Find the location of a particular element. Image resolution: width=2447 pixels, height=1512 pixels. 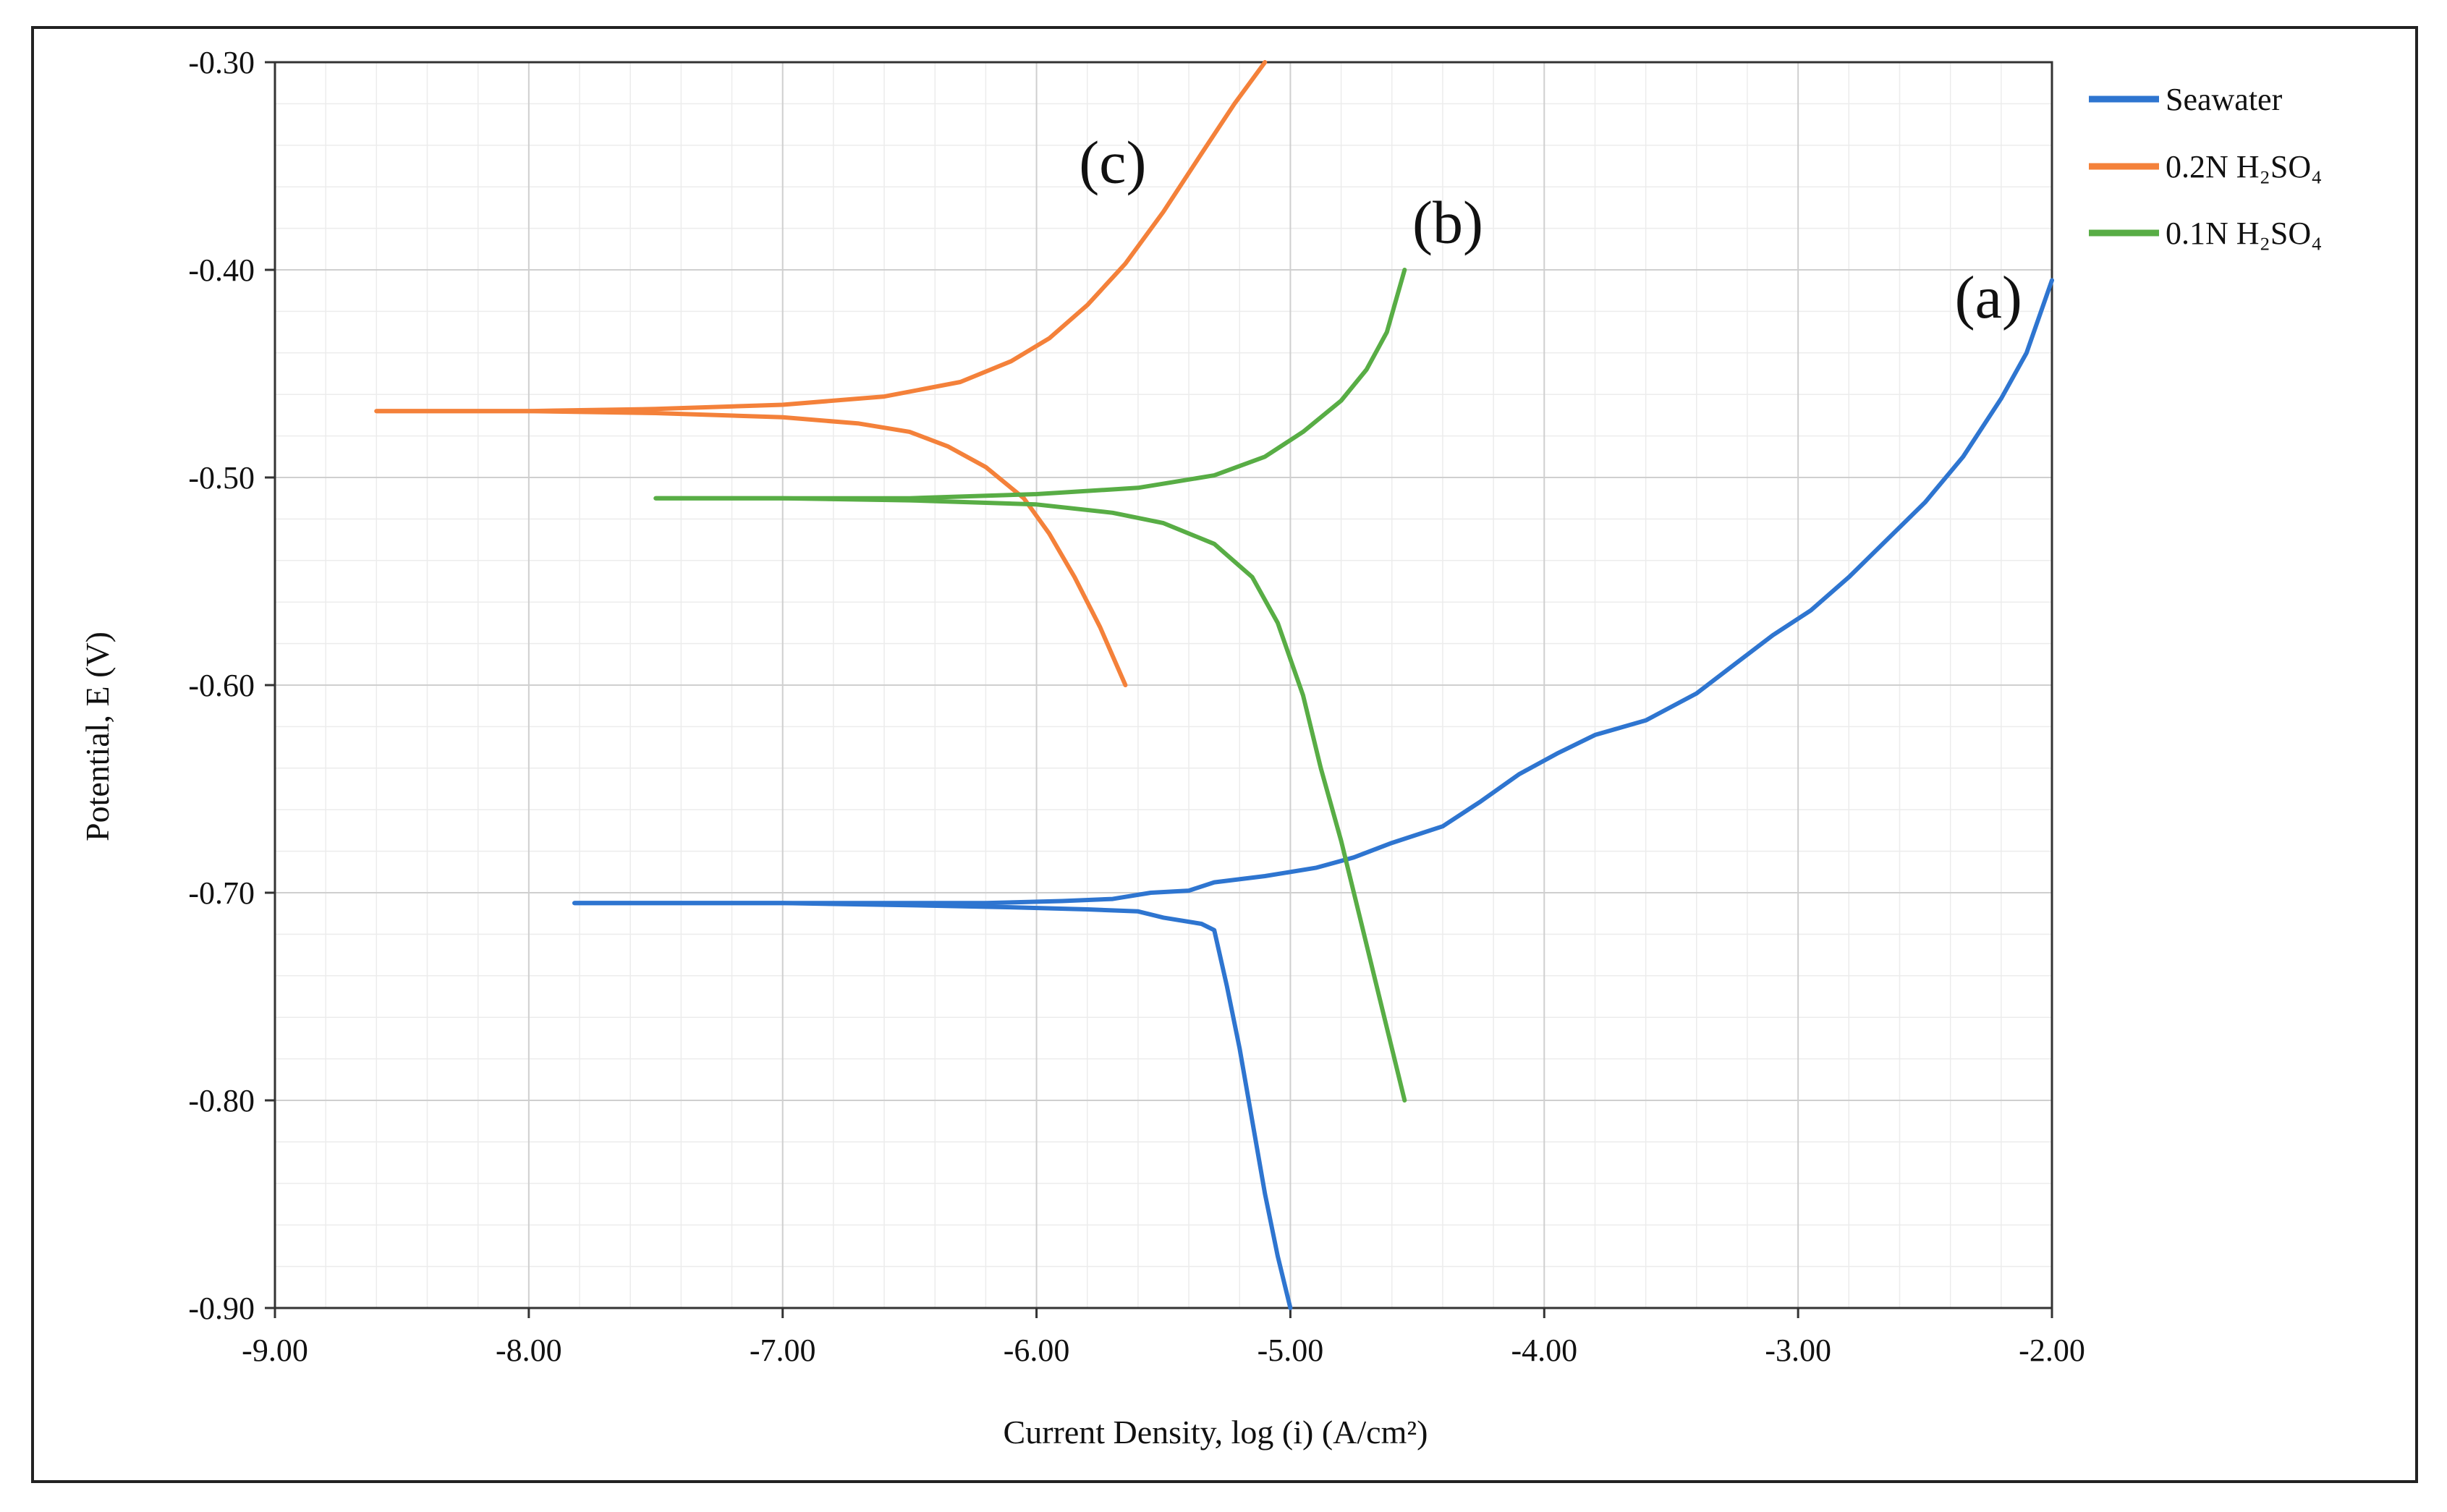

x-tick-label: -9.00 is located at coordinates (275, 1350).